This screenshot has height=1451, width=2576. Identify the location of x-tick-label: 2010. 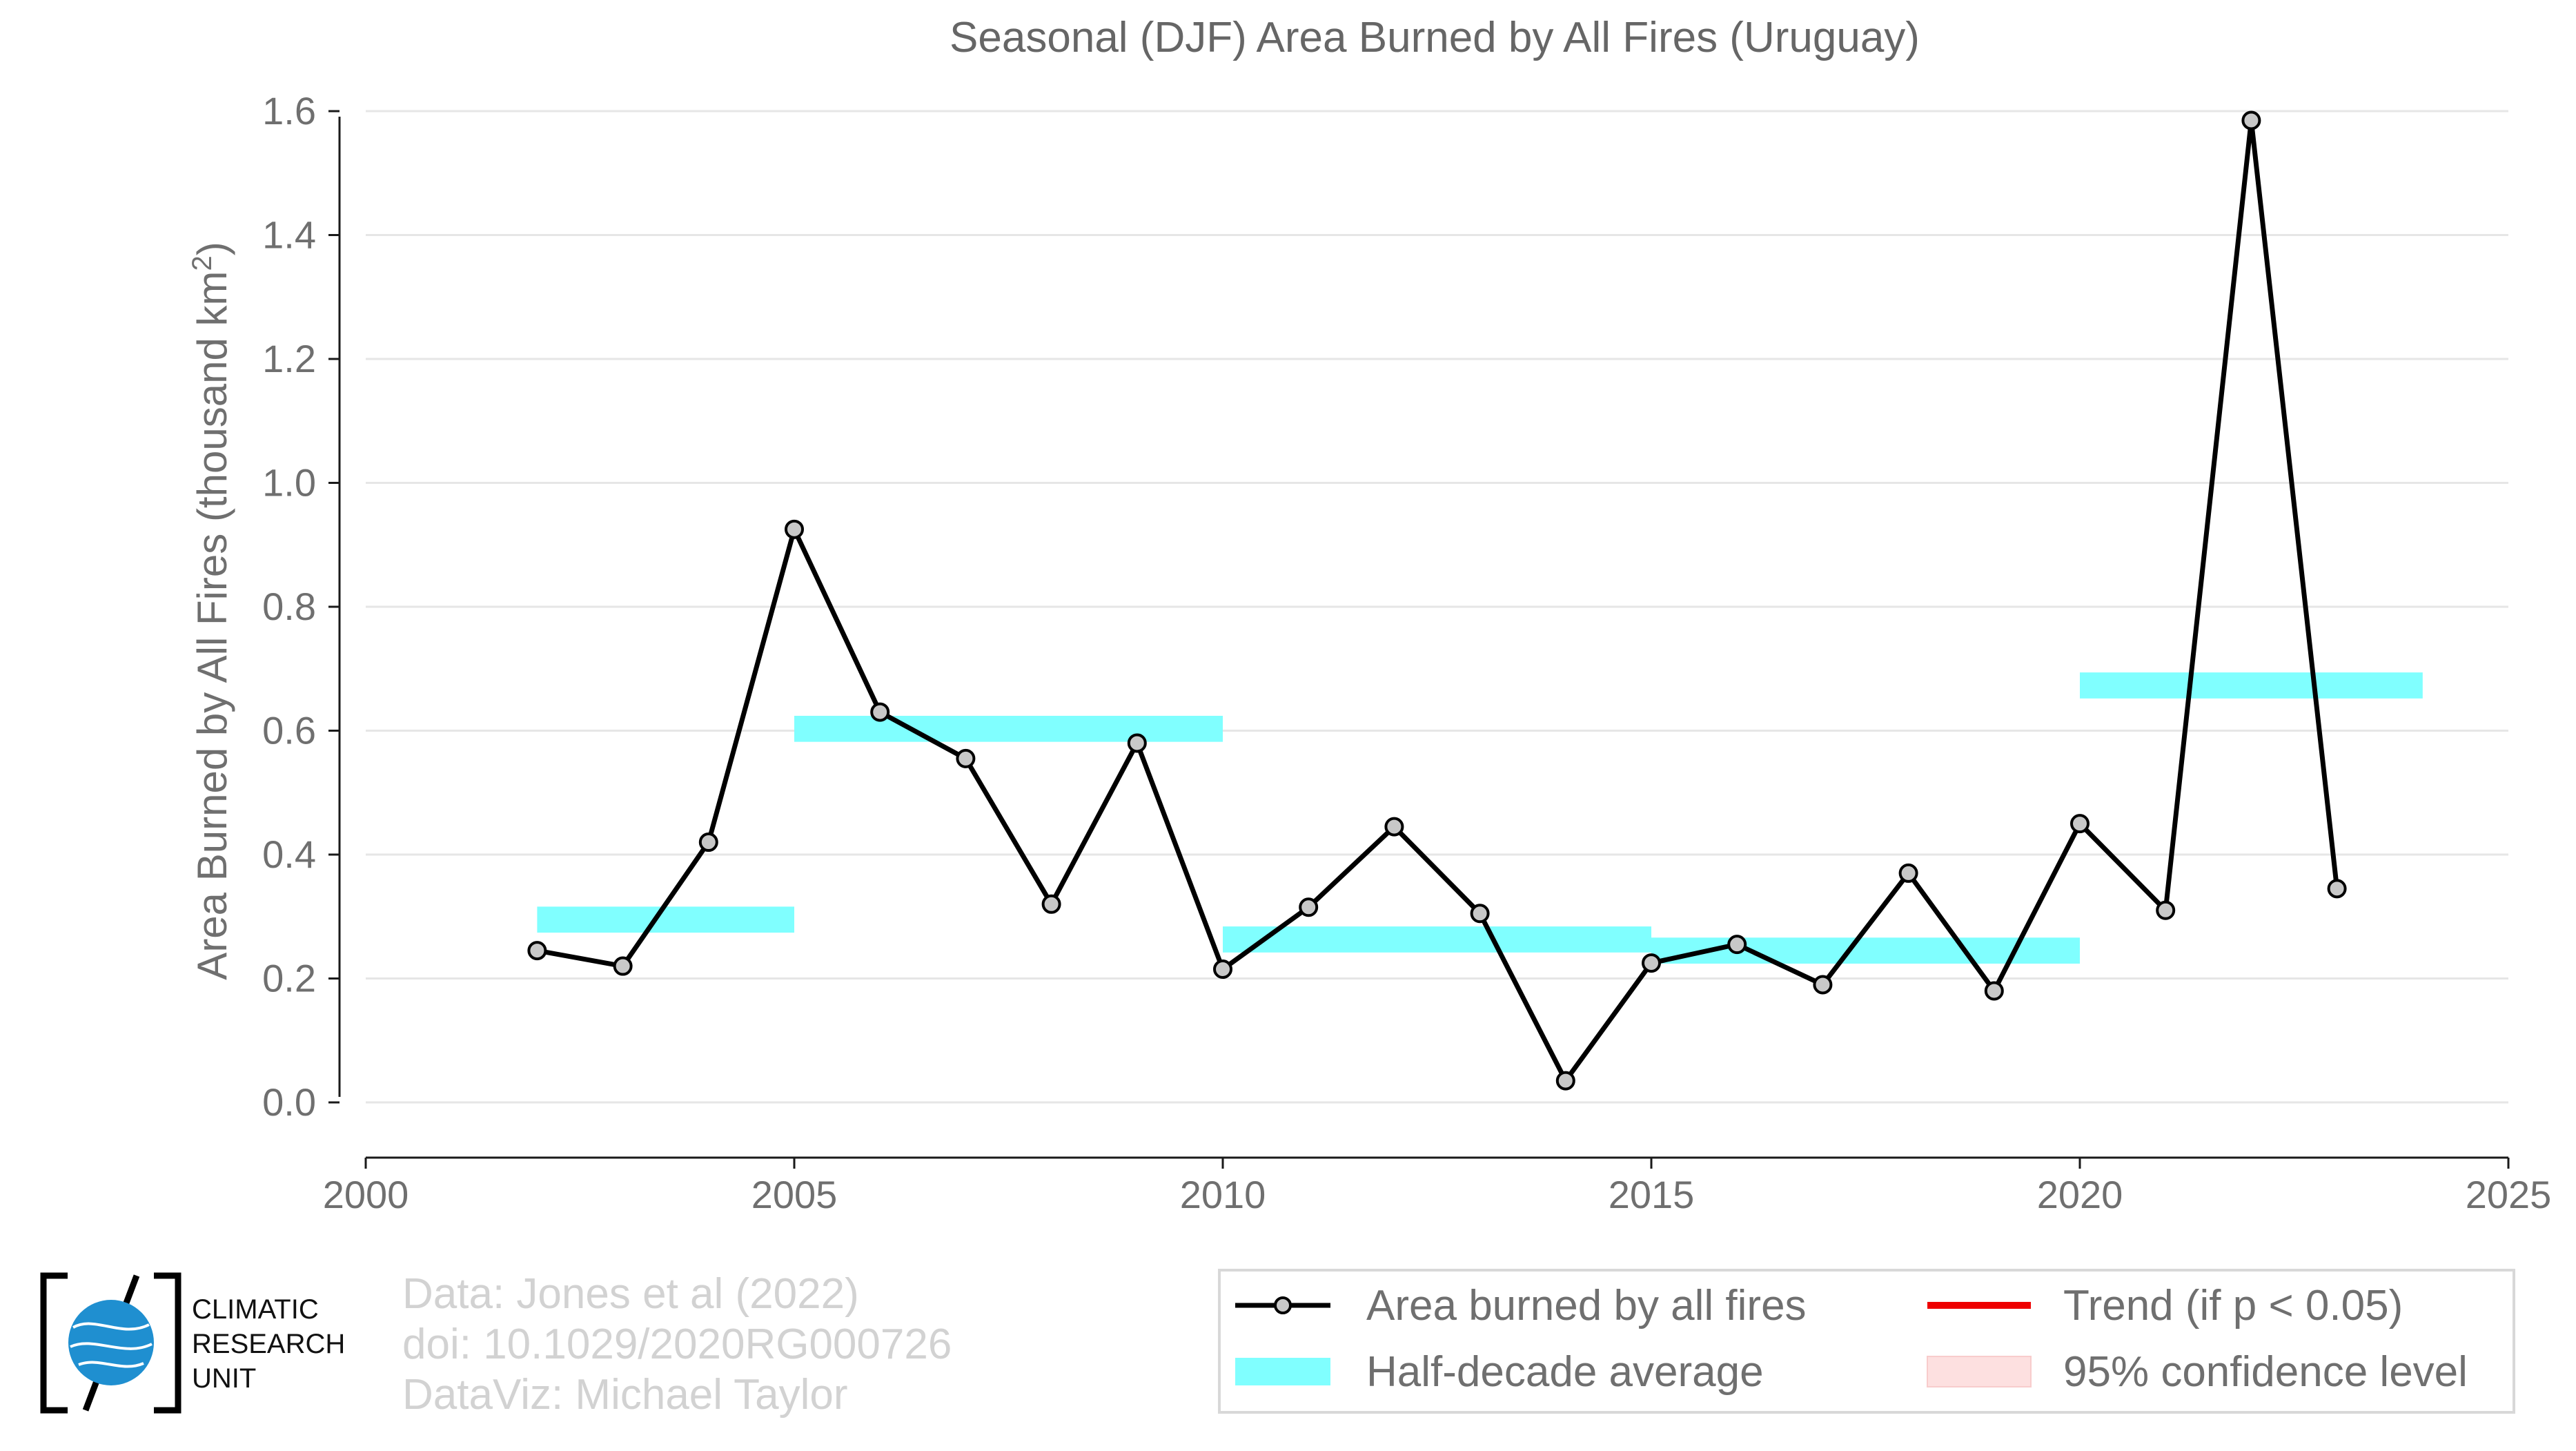
(1223, 1194).